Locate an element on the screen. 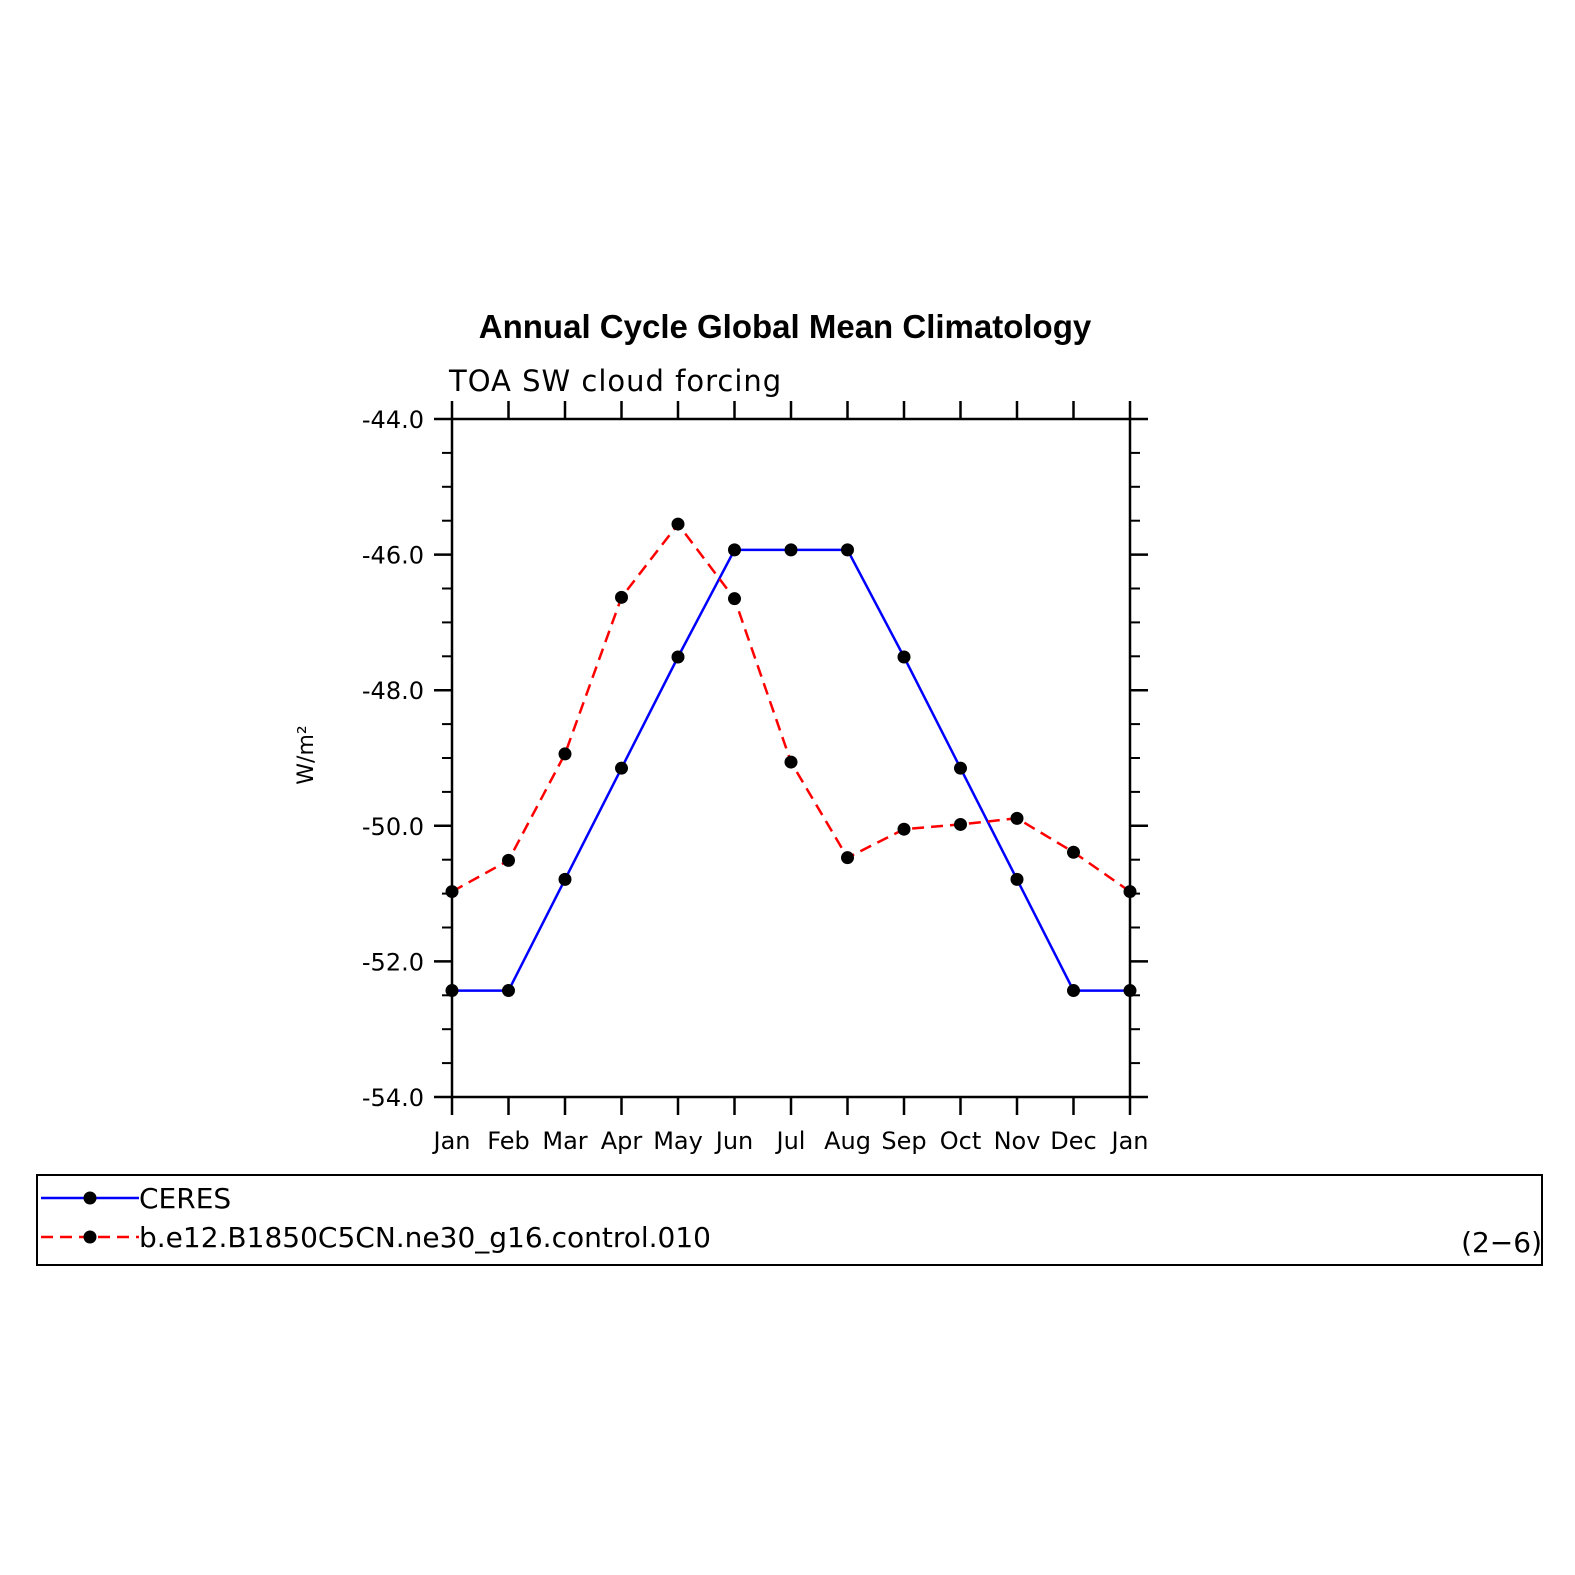 Image resolution: width=1575 pixels, height=1575 pixels. y-axis-label: W/m² is located at coordinates (306, 754).